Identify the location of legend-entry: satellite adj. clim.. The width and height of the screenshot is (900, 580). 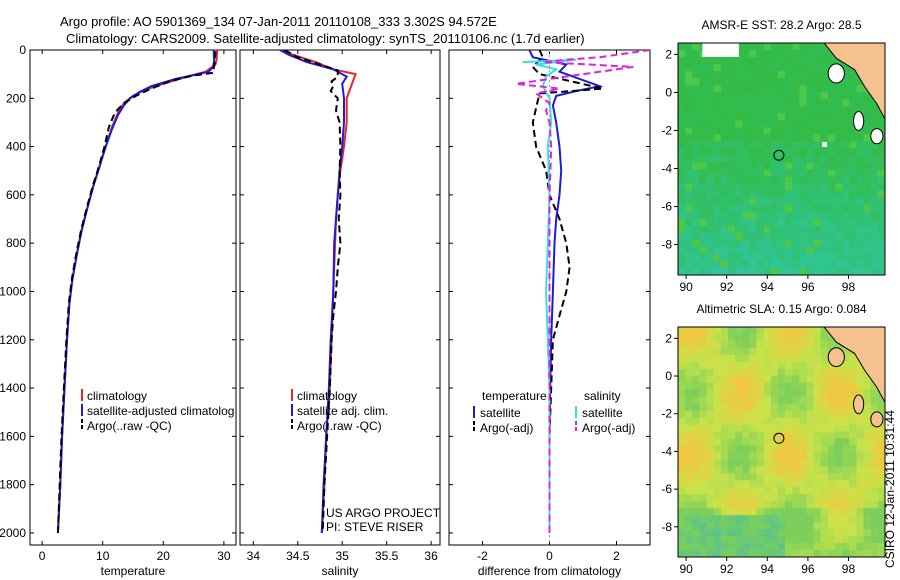
(342, 411).